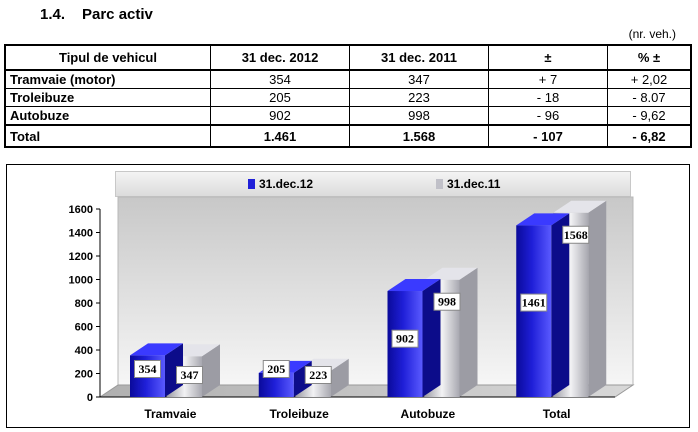 The height and width of the screenshot is (432, 698). I want to click on cell-2012: 205, so click(280, 97).